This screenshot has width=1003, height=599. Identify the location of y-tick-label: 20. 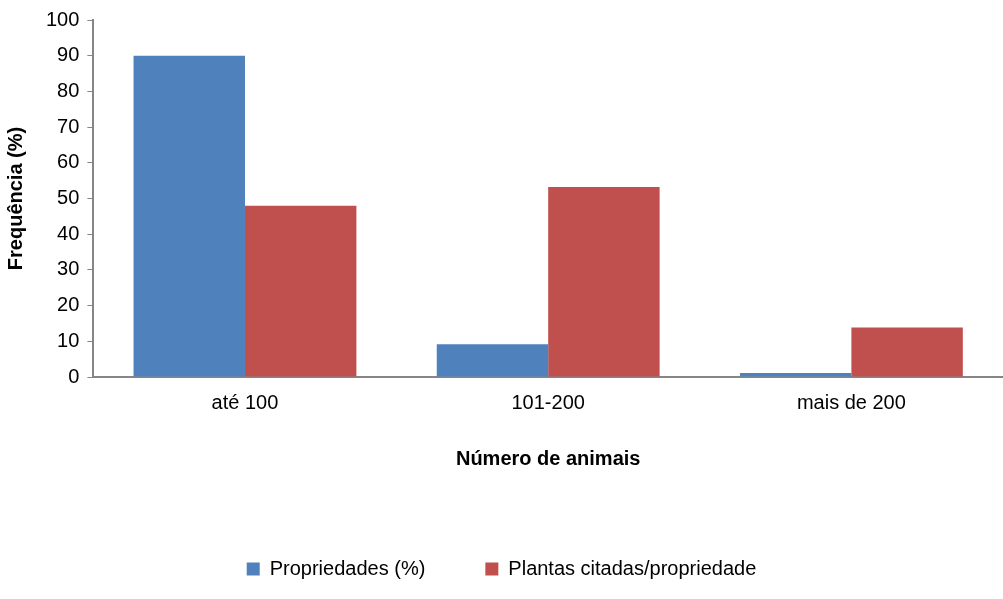
(68, 304).